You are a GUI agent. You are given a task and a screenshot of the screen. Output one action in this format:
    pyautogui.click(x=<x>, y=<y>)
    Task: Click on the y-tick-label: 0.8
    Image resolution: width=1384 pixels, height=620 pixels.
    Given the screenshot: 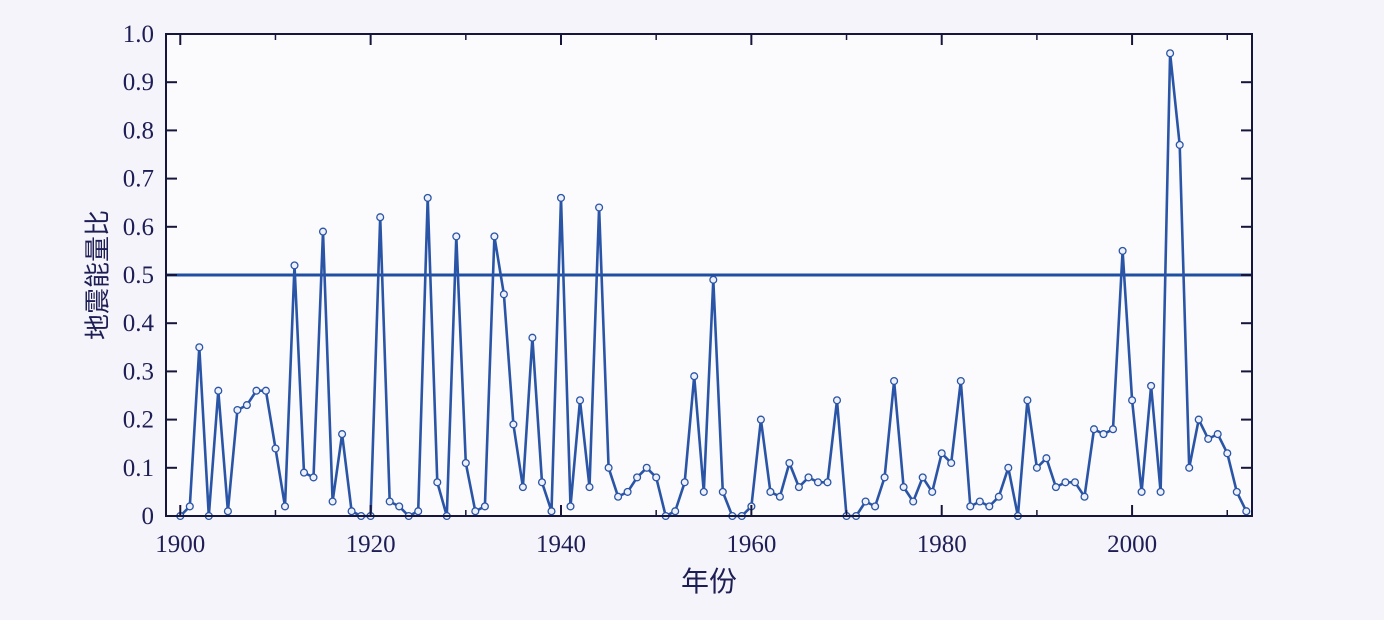 What is the action you would take?
    pyautogui.click(x=138, y=130)
    